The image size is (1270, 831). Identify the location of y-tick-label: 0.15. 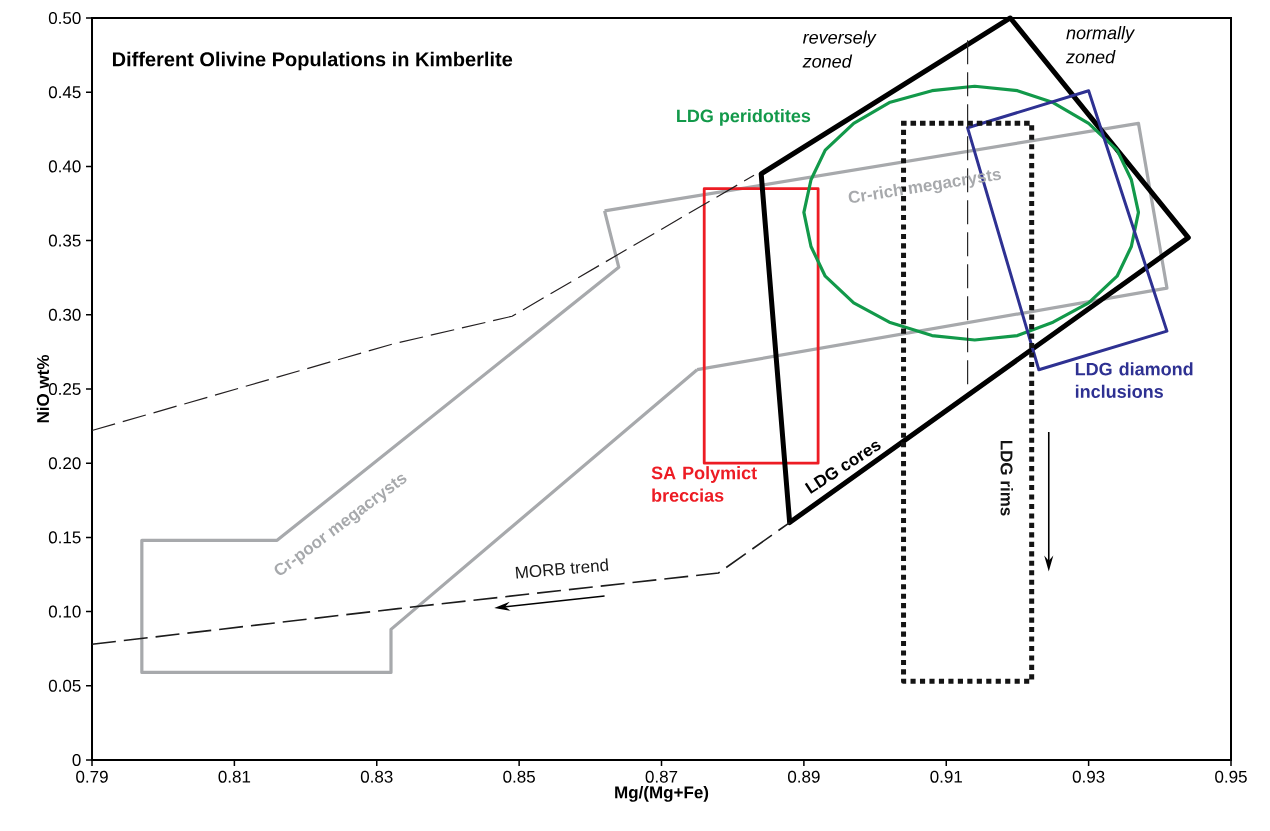
(64, 537).